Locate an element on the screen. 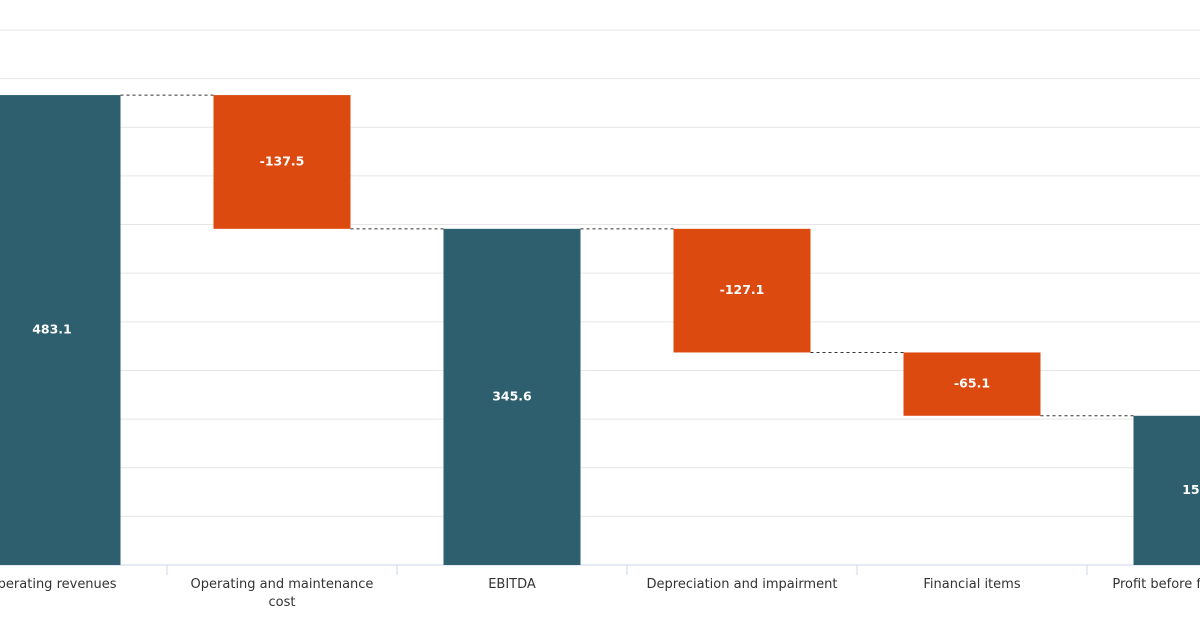  value-label: -127.1 is located at coordinates (742, 289).